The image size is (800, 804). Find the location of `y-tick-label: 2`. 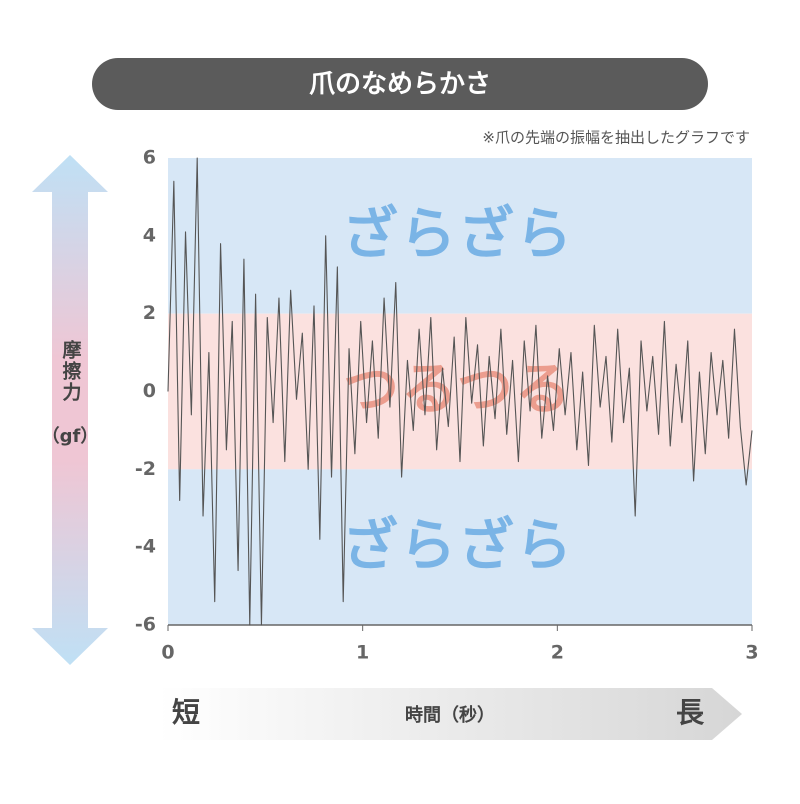

y-tick-label: 2 is located at coordinates (149, 313).